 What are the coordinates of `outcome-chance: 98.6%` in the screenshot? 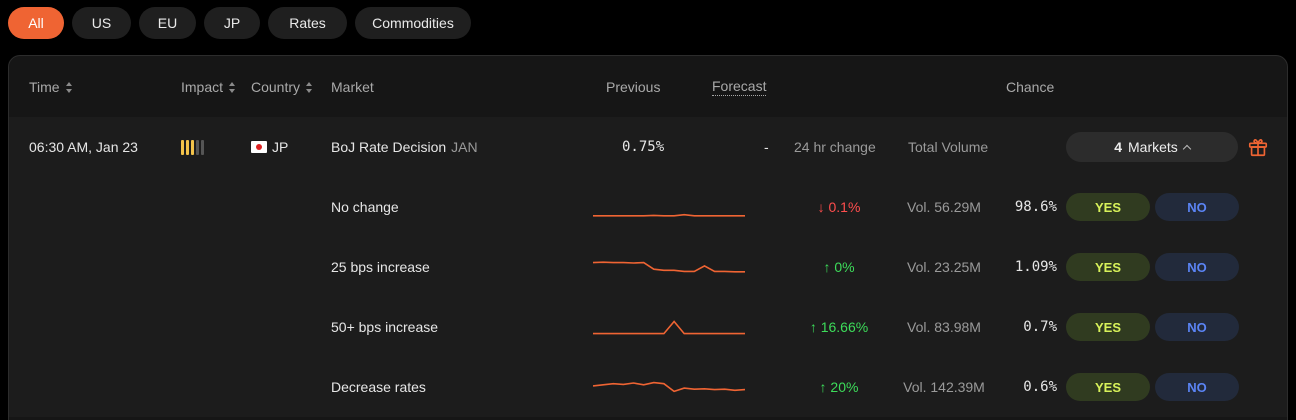 It's located at (1035, 207).